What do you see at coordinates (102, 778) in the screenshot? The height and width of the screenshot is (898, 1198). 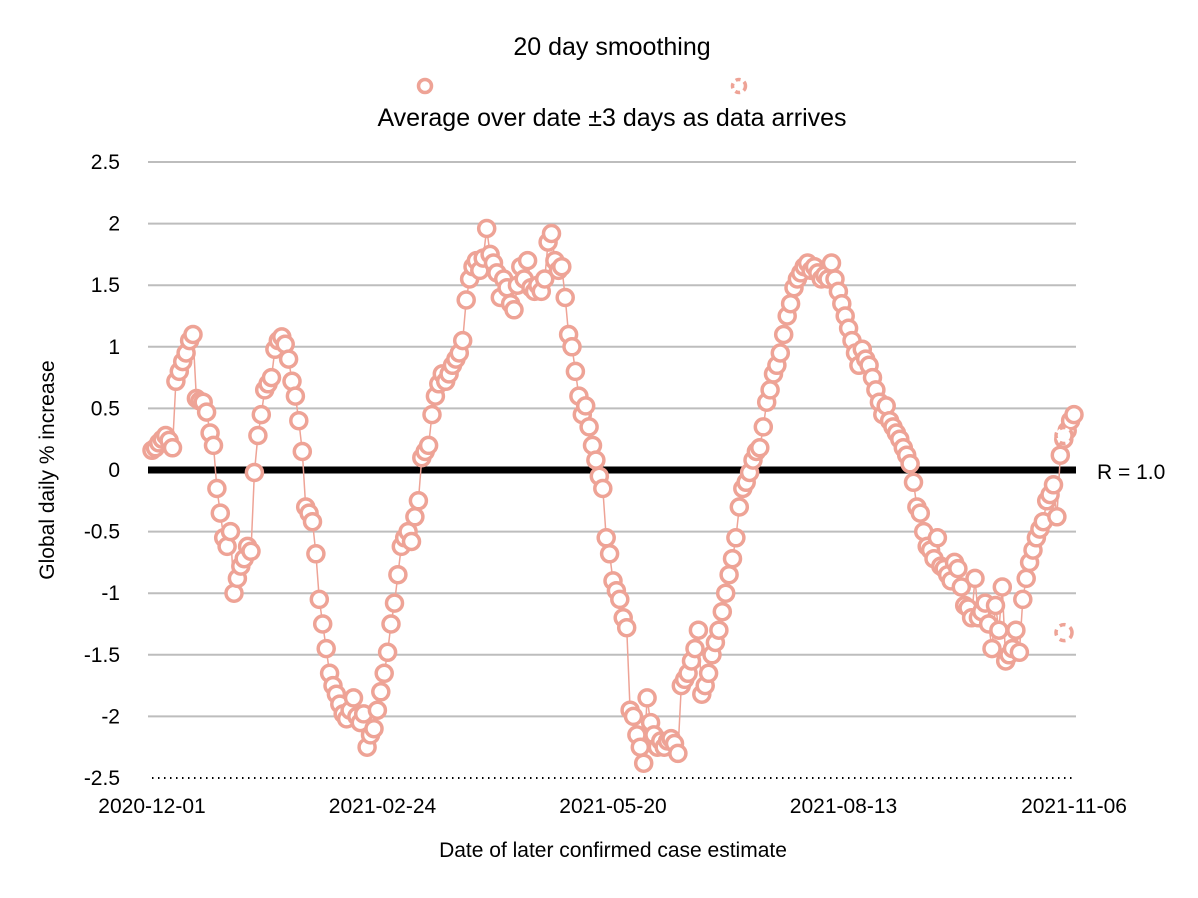 I see `y-tick-label: -2.5` at bounding box center [102, 778].